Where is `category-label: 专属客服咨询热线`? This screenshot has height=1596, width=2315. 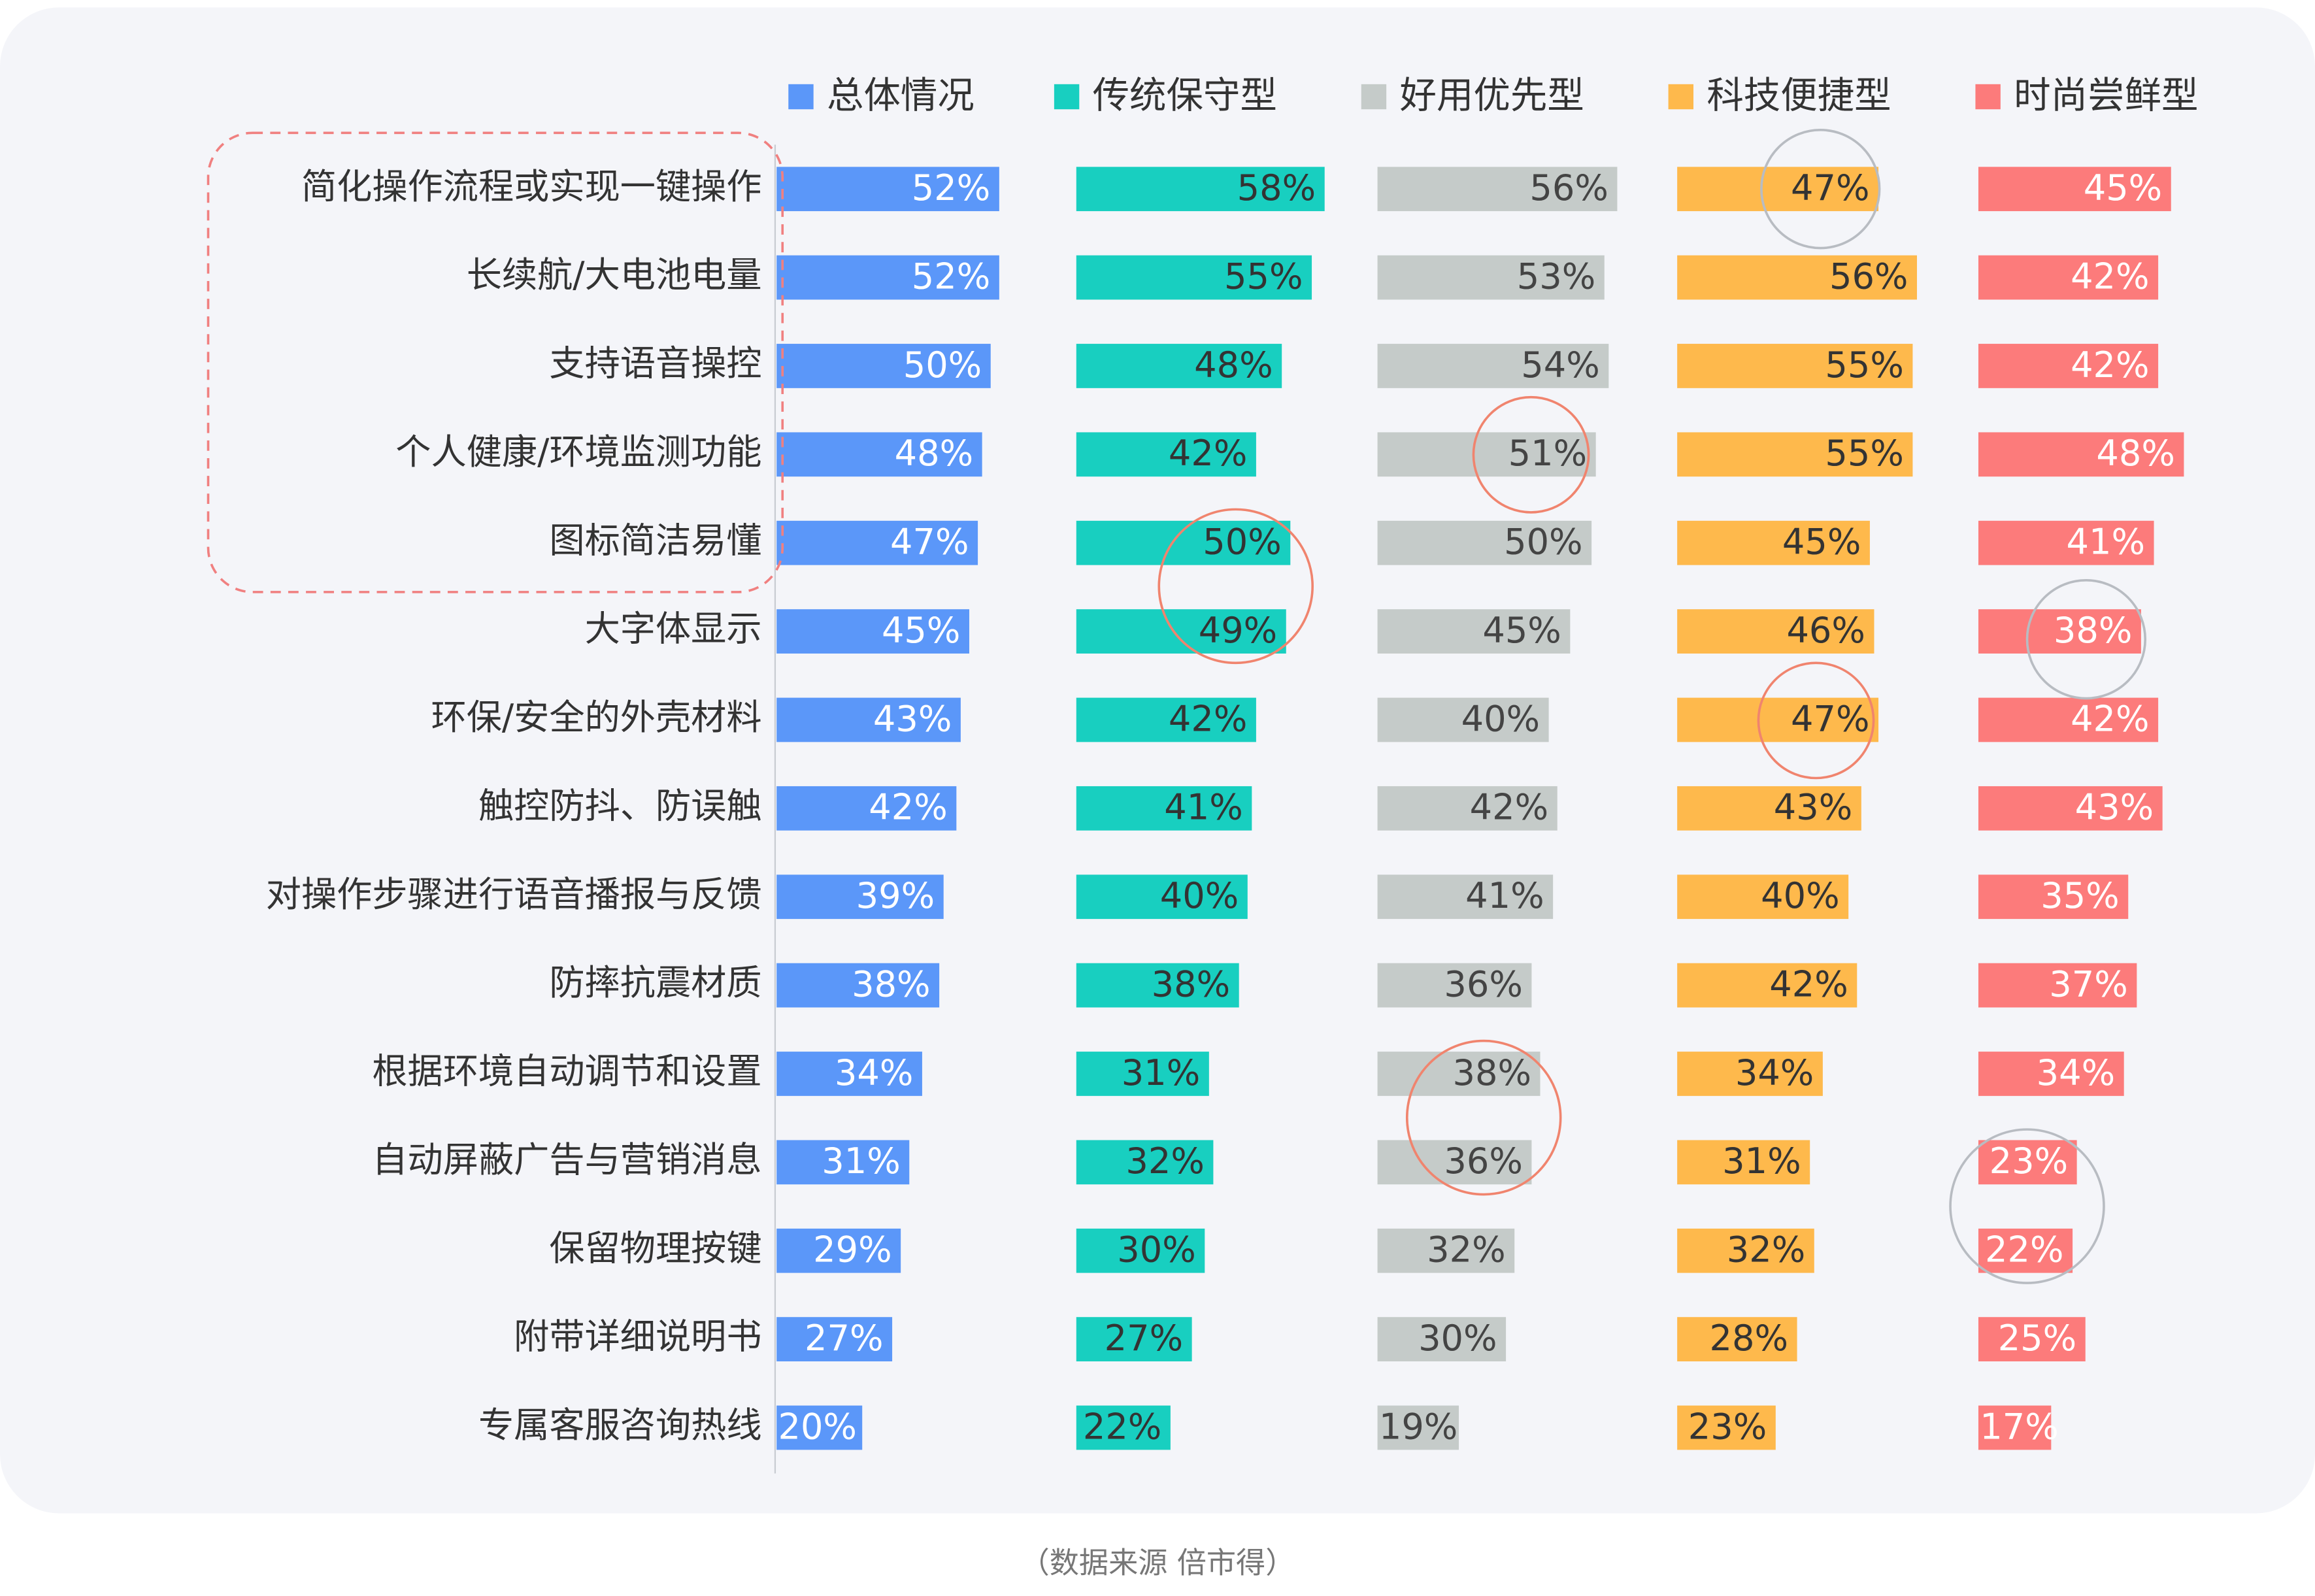 category-label: 专属客服咨询热线 is located at coordinates (620, 1425).